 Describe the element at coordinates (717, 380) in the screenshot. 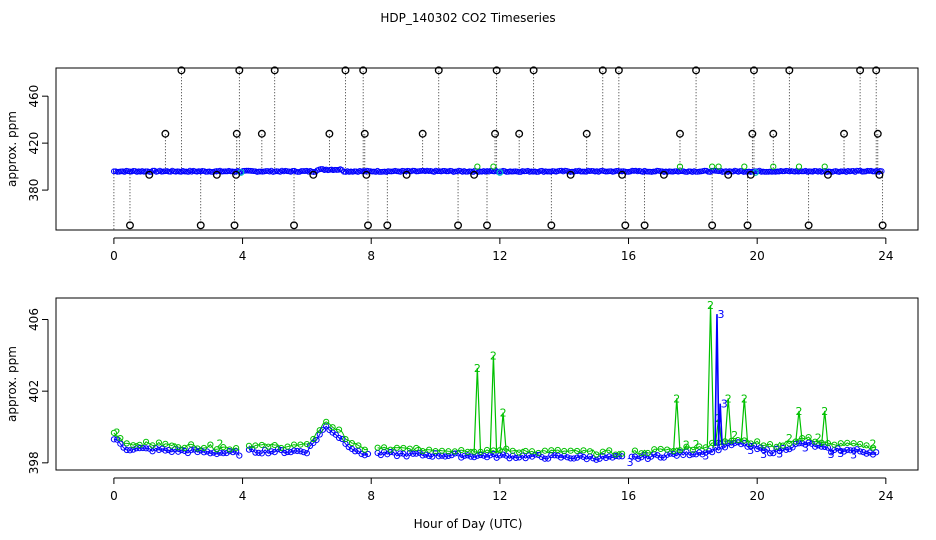

I see `series3-spike` at that location.